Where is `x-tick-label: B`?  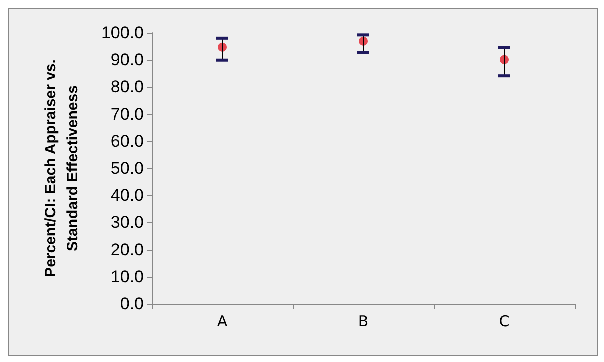
x-tick-label: B is located at coordinates (363, 321).